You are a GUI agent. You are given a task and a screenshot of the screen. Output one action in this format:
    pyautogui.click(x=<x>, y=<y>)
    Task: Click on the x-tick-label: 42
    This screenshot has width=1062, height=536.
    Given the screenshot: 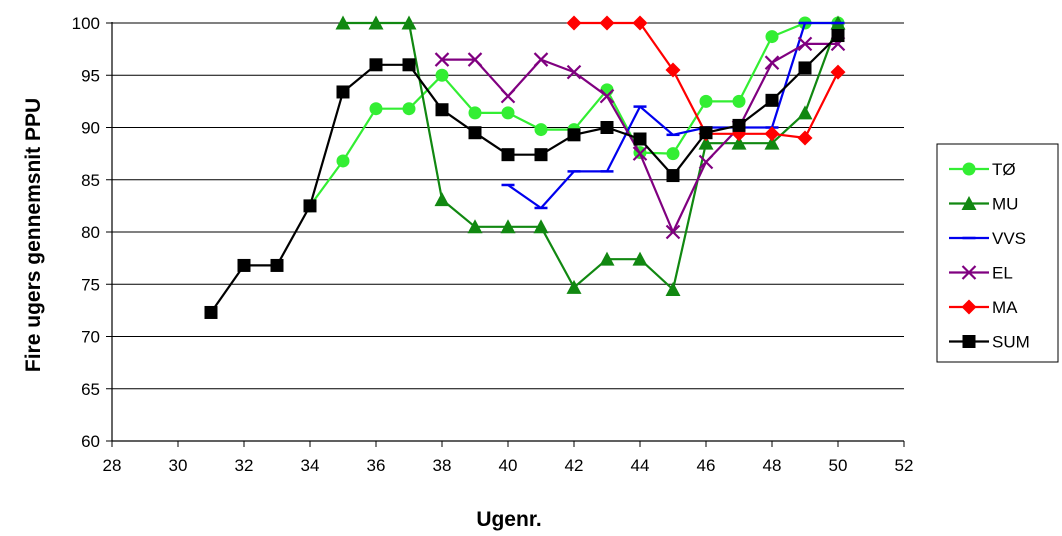 What is the action you would take?
    pyautogui.click(x=574, y=465)
    